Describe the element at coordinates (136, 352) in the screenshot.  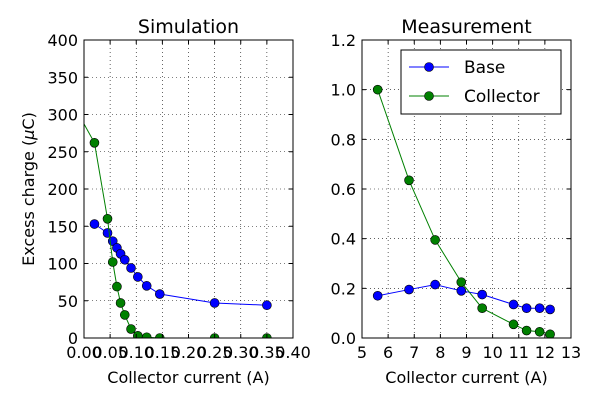
I see `simulation-x-tick-label: 0.10` at that location.